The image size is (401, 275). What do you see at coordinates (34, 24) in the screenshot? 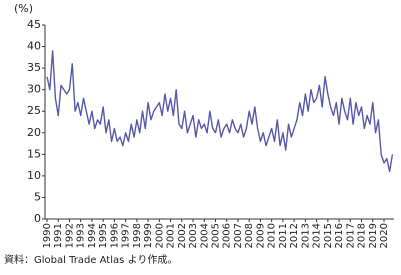
I see `y-tick-label: 45` at bounding box center [34, 24].